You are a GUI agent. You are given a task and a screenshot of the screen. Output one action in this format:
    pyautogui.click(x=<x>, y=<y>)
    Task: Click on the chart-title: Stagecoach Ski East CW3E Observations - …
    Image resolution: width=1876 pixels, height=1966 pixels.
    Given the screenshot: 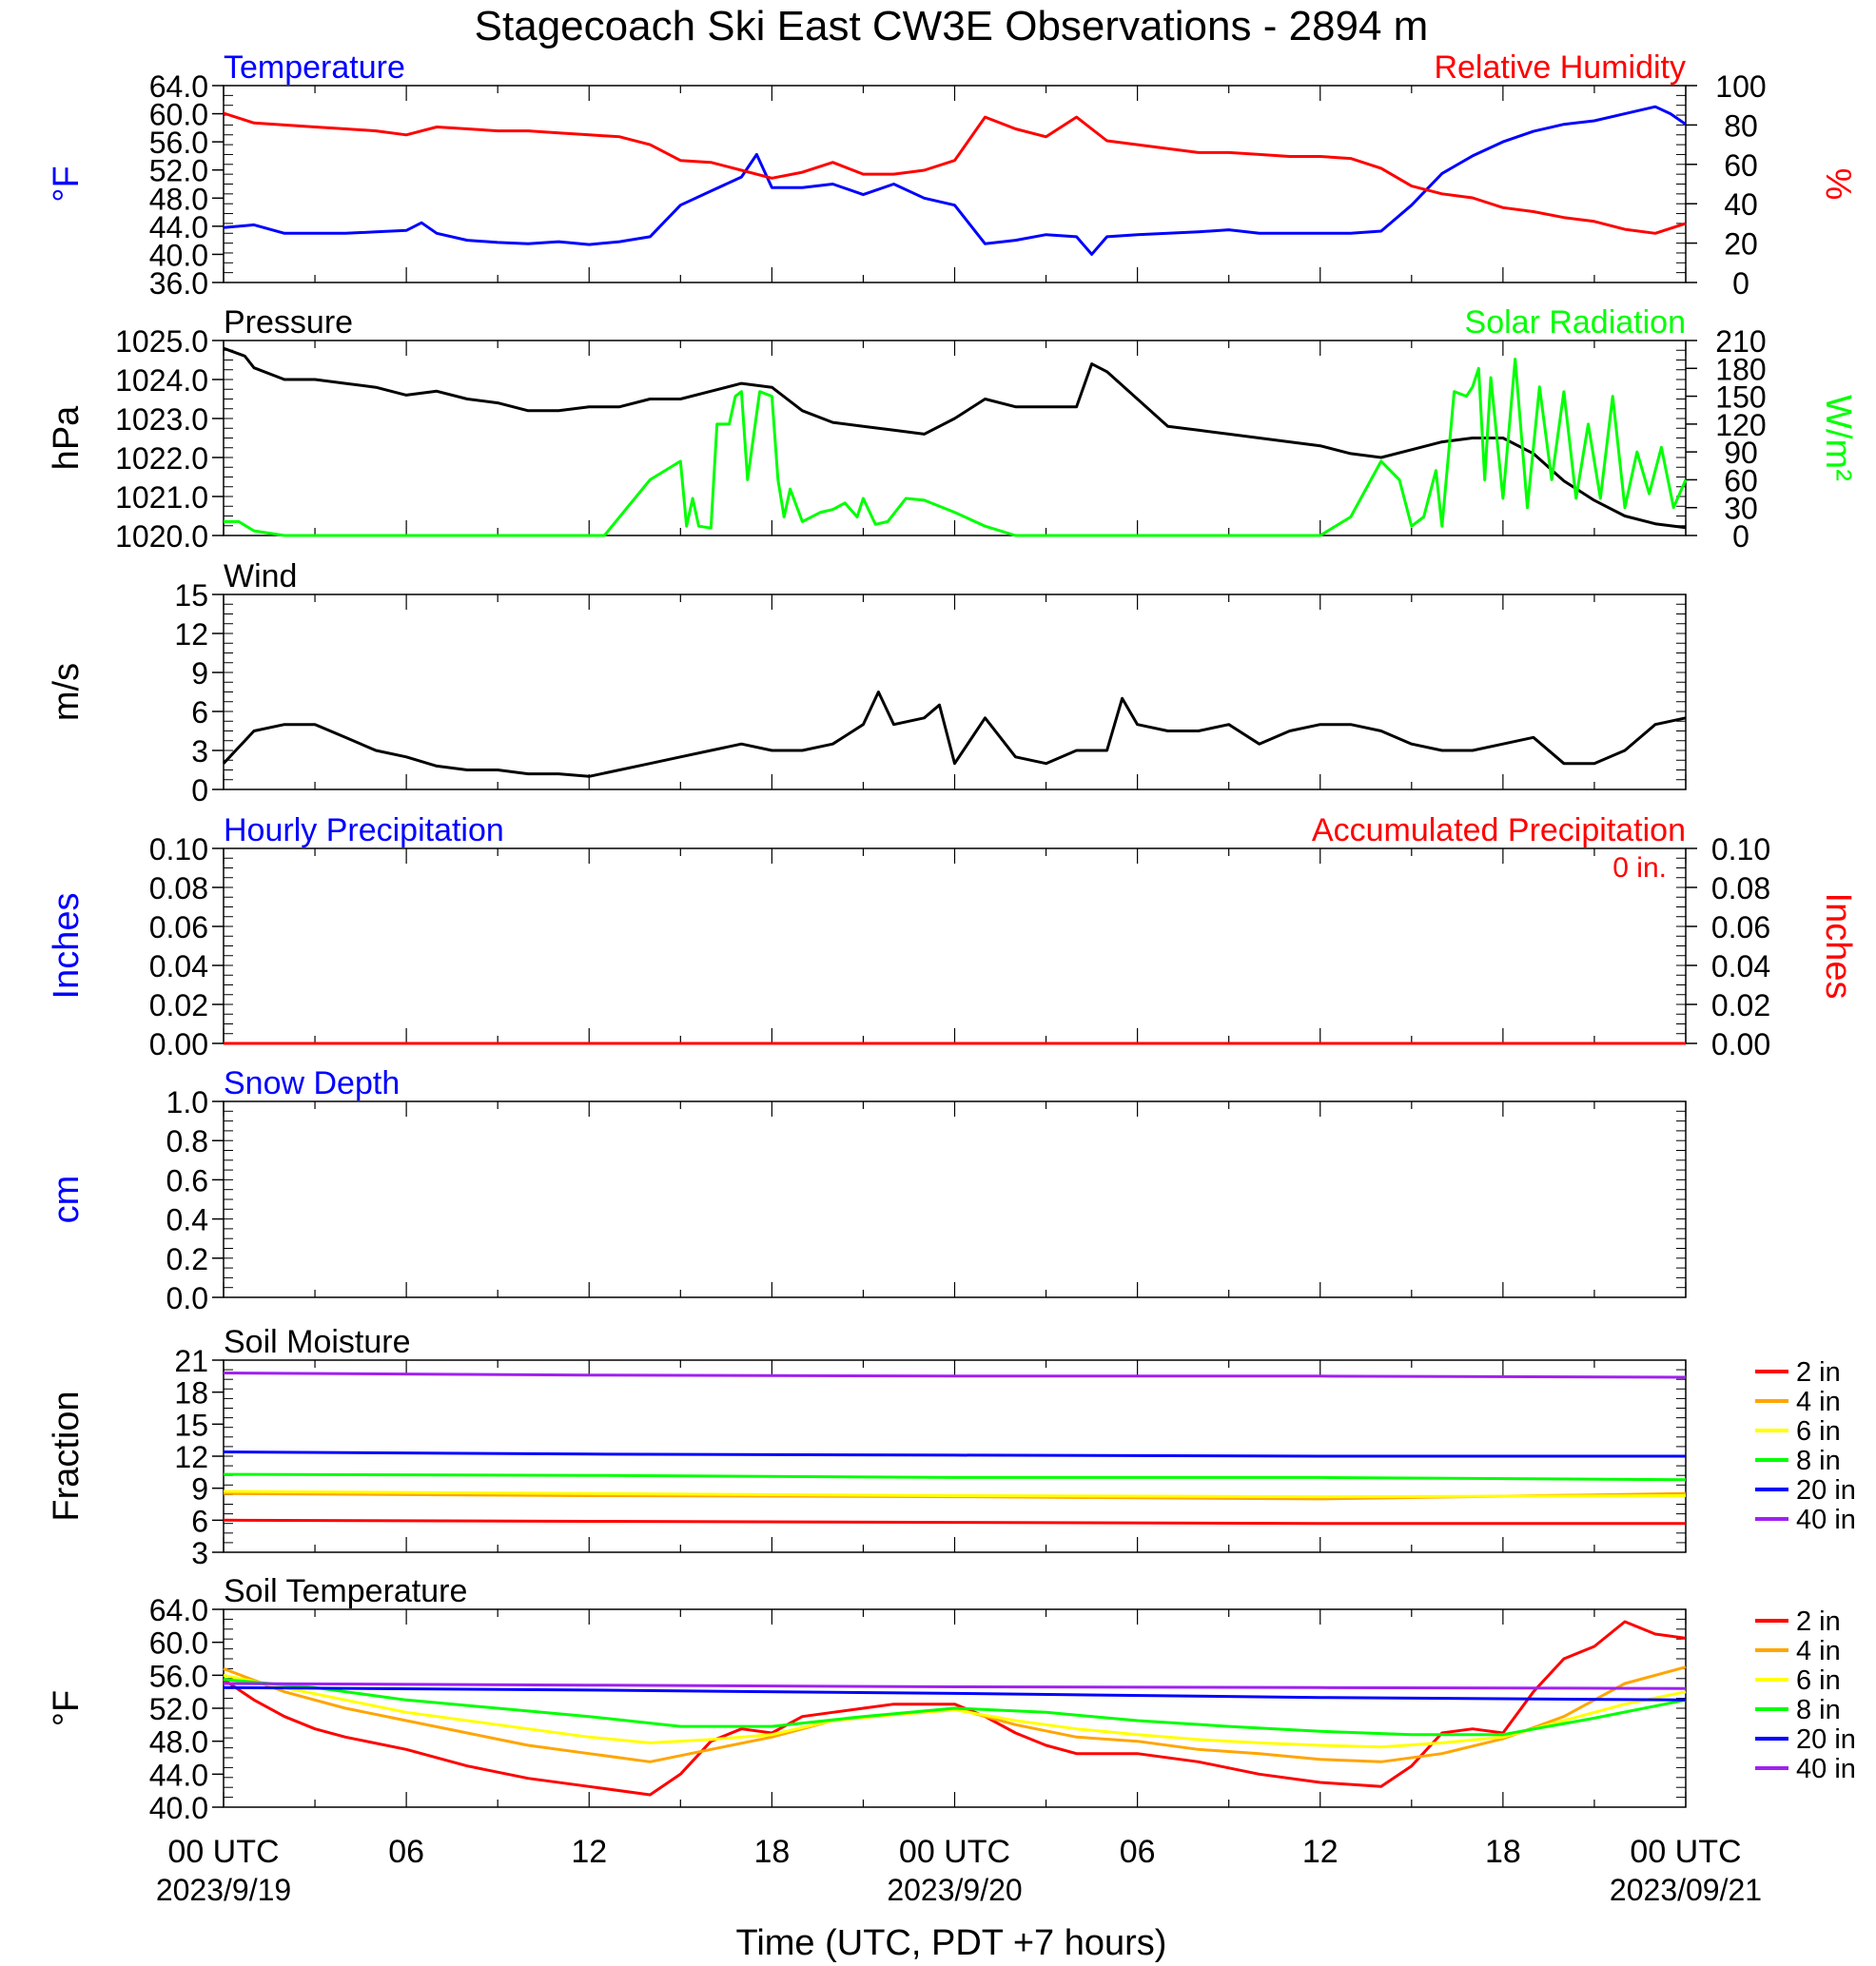 What is the action you would take?
    pyautogui.click(x=952, y=26)
    